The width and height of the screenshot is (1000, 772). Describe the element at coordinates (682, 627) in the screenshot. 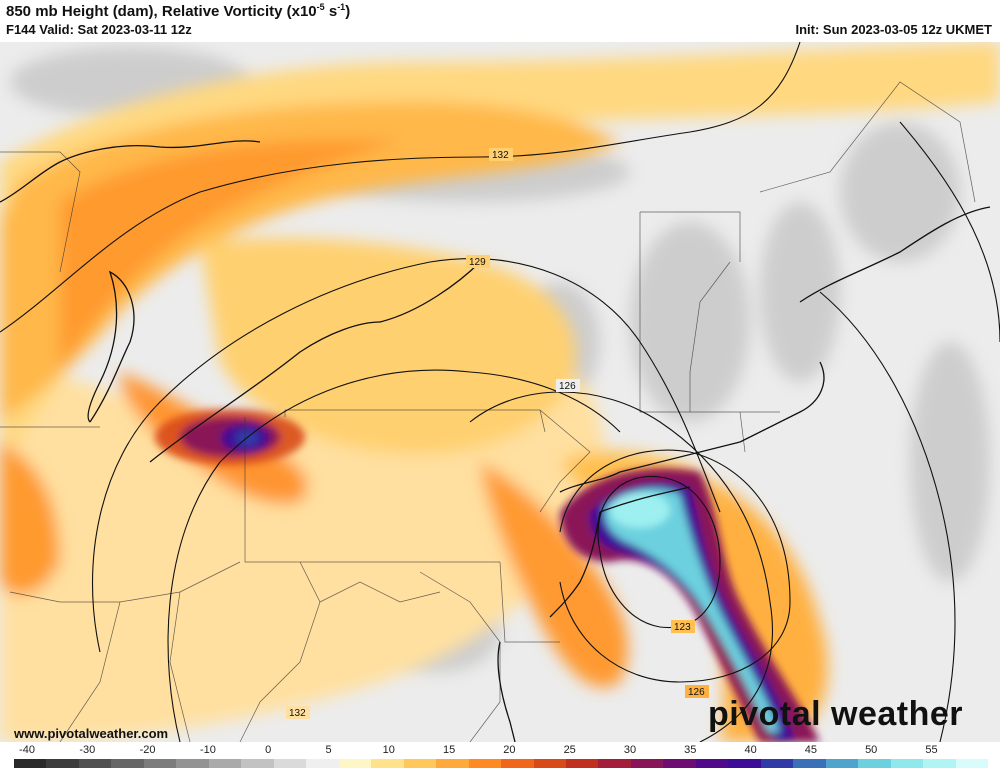

I see `contour-label-123: 123` at that location.